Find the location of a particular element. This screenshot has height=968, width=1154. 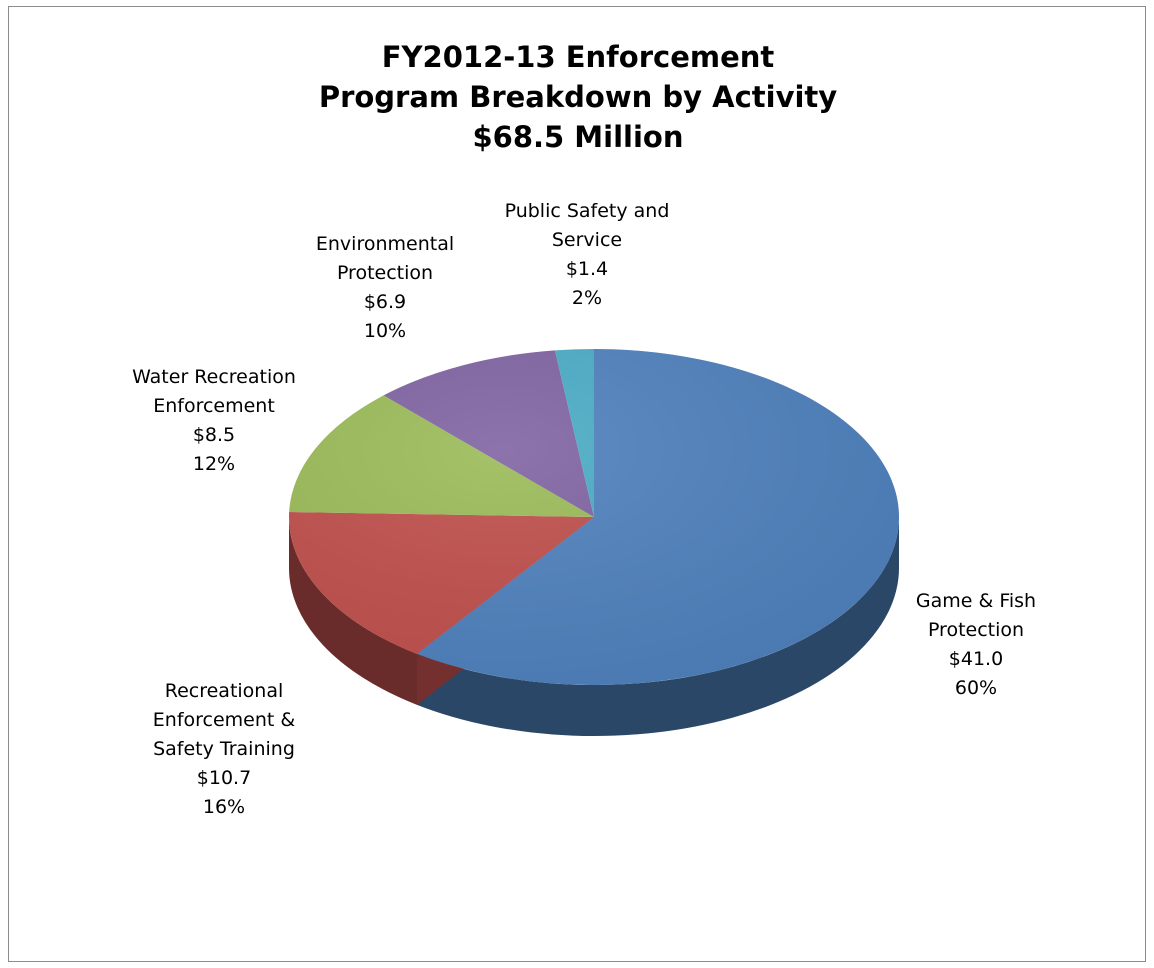

slice-name-line: Environmental is located at coordinates (385, 244).